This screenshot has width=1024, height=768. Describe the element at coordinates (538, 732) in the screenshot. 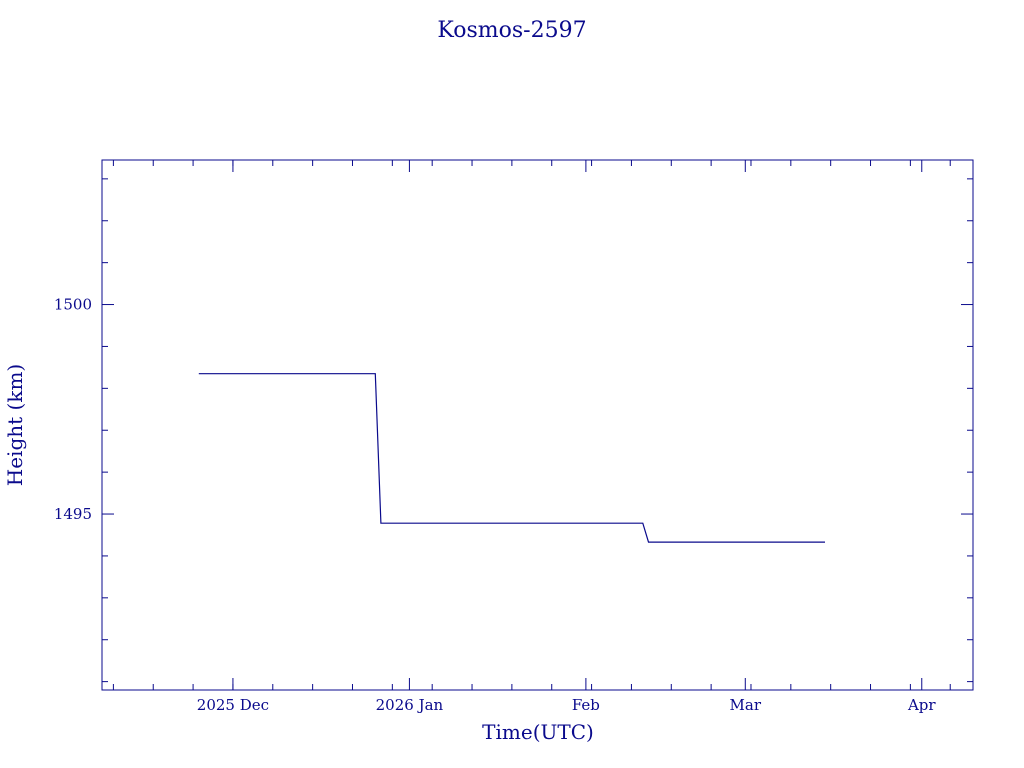

I see `x-axis-label: Time(UTC)` at that location.